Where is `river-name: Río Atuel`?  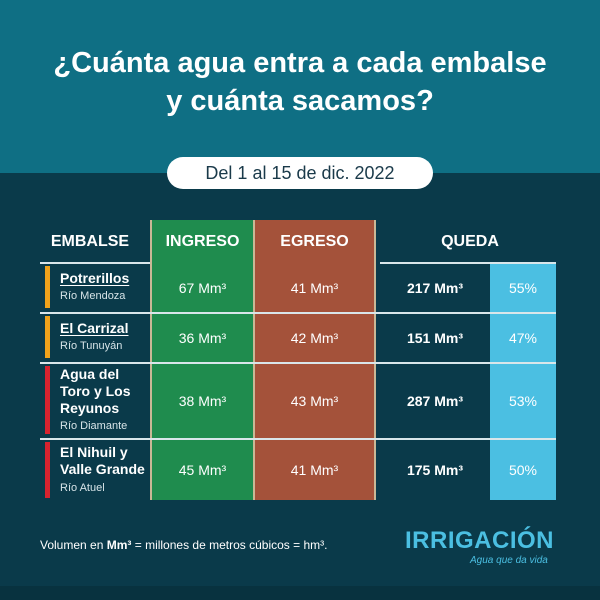
river-name: Río Atuel is located at coordinates (82, 488).